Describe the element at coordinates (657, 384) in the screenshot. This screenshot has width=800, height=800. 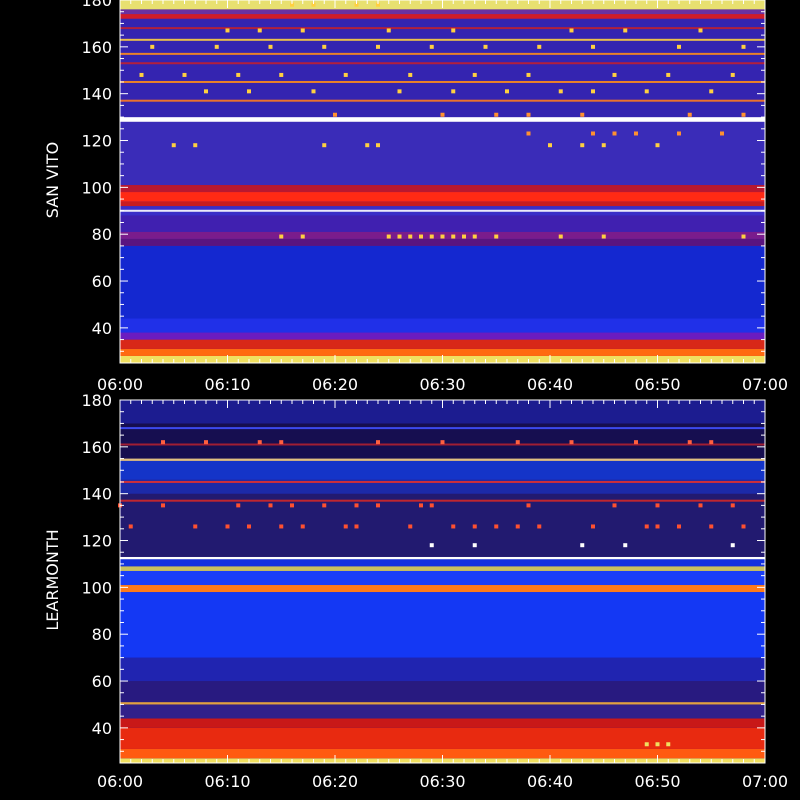
I see `x-tick-label: 06:50` at that location.